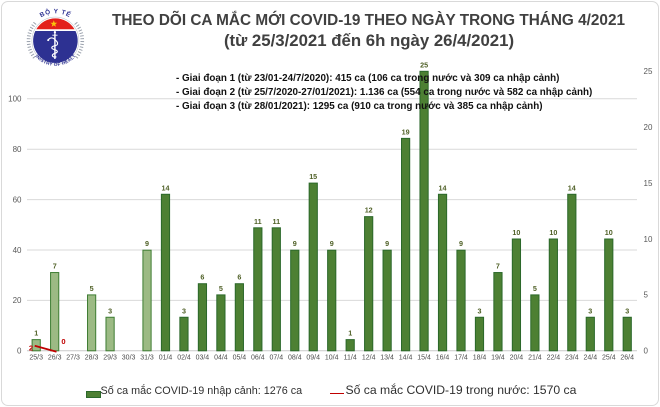  I want to click on svg-text: 06/4, so click(258, 358).